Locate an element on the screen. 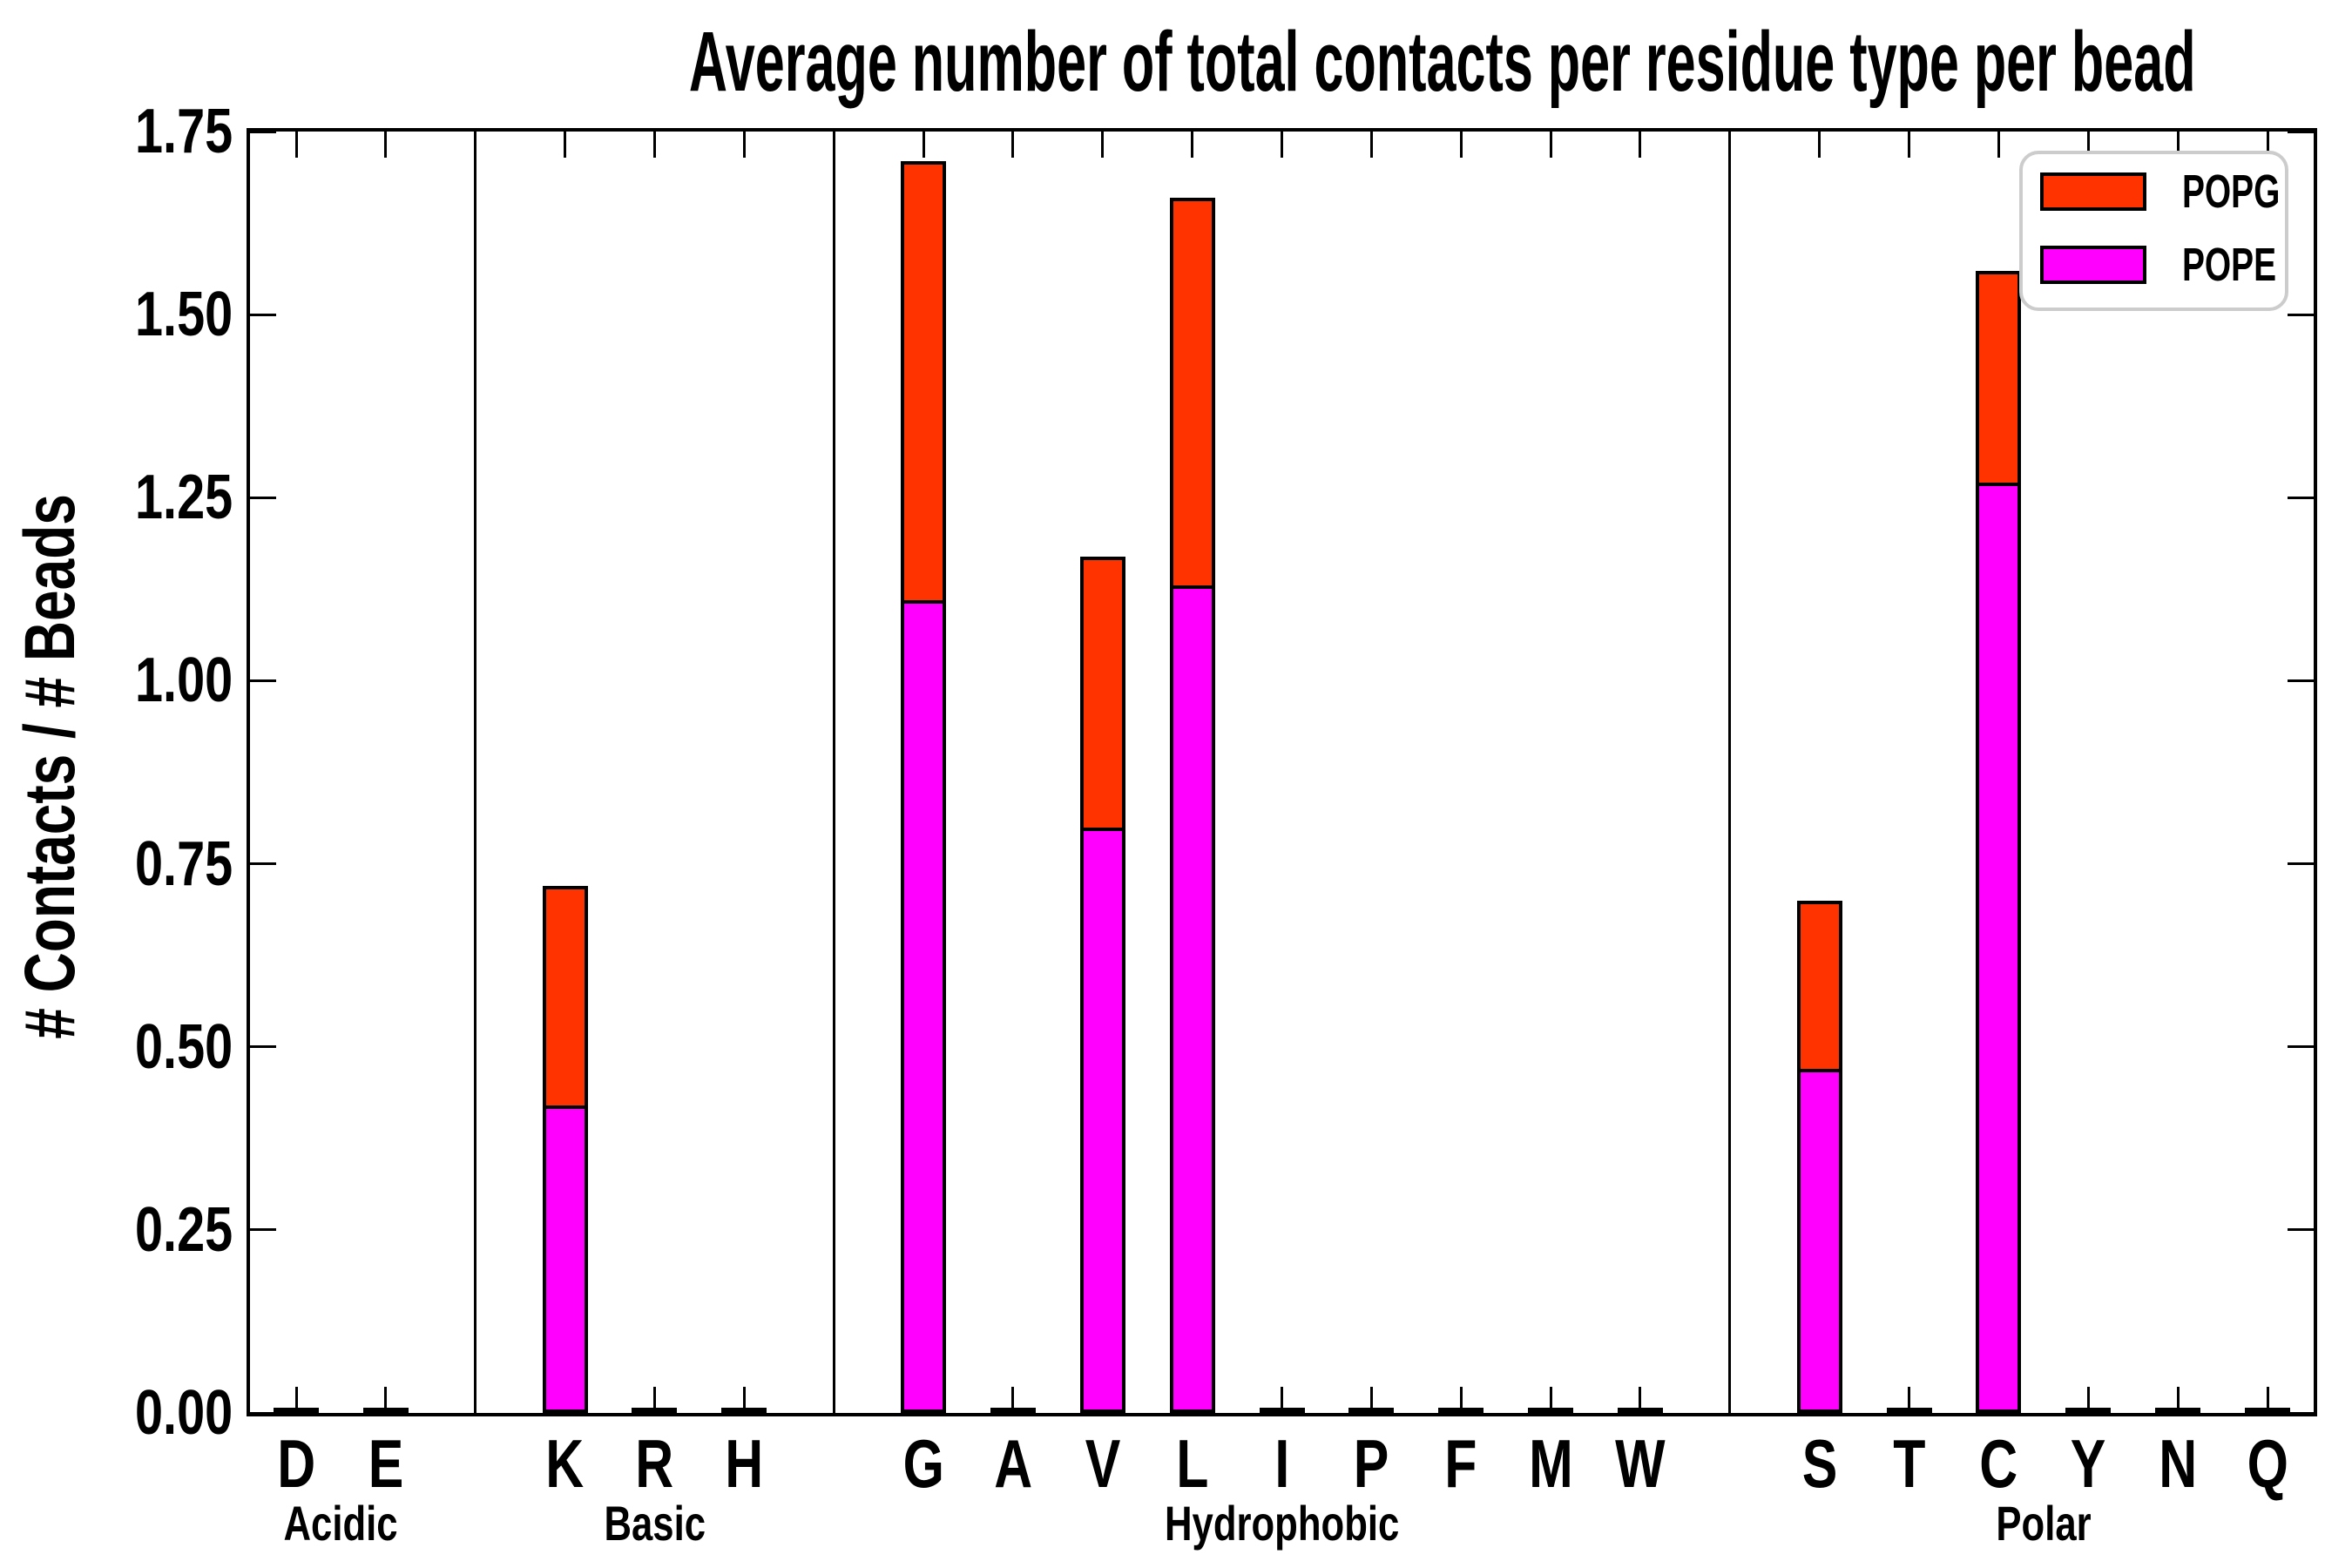 The width and height of the screenshot is (2352, 1568). x-tick-label-M: M is located at coordinates (1550, 1463).